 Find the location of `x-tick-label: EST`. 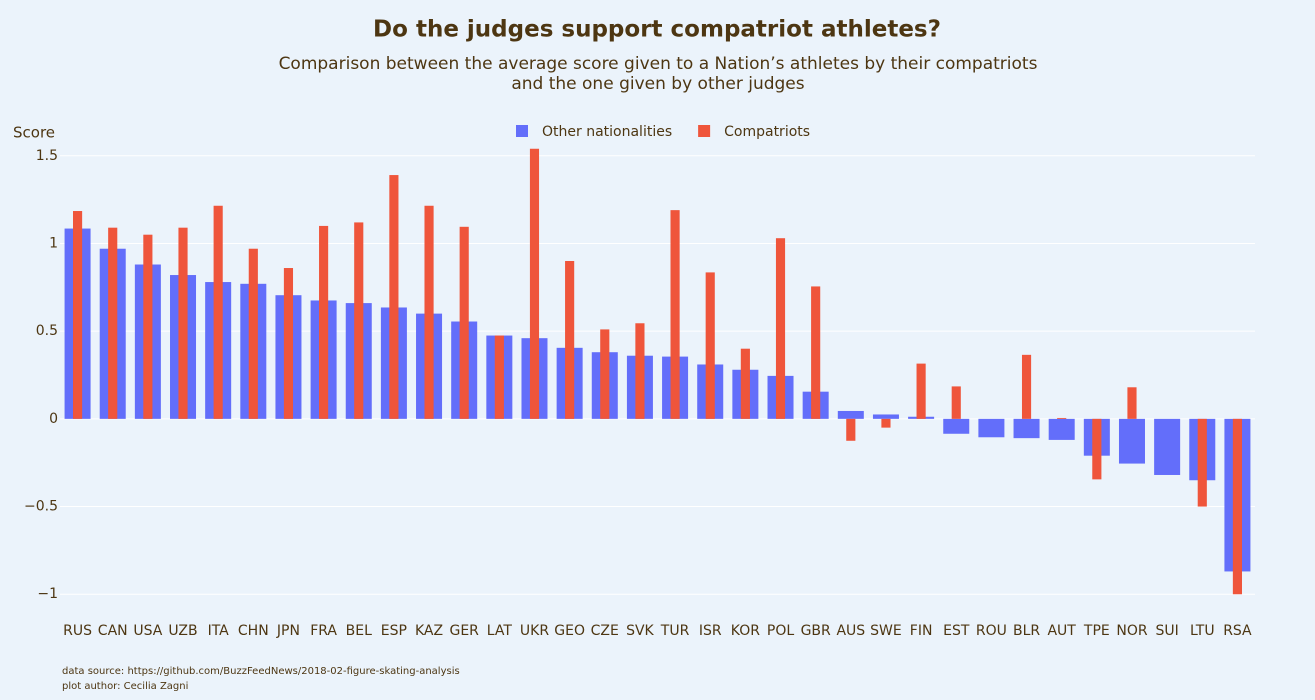

x-tick-label: EST is located at coordinates (956, 631).